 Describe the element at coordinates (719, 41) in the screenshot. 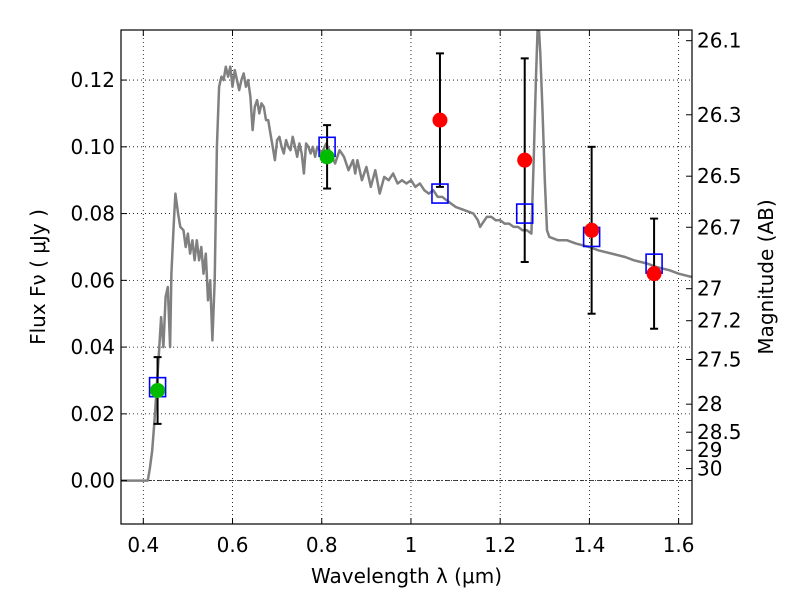

I see `mag-tick-label: 26.1` at that location.